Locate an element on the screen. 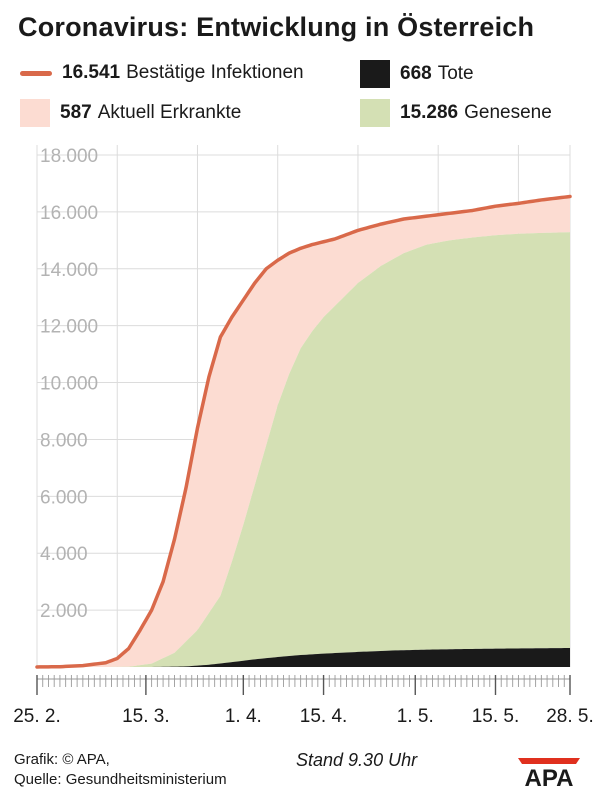  x-tick-label: 15. 4. is located at coordinates (324, 716).